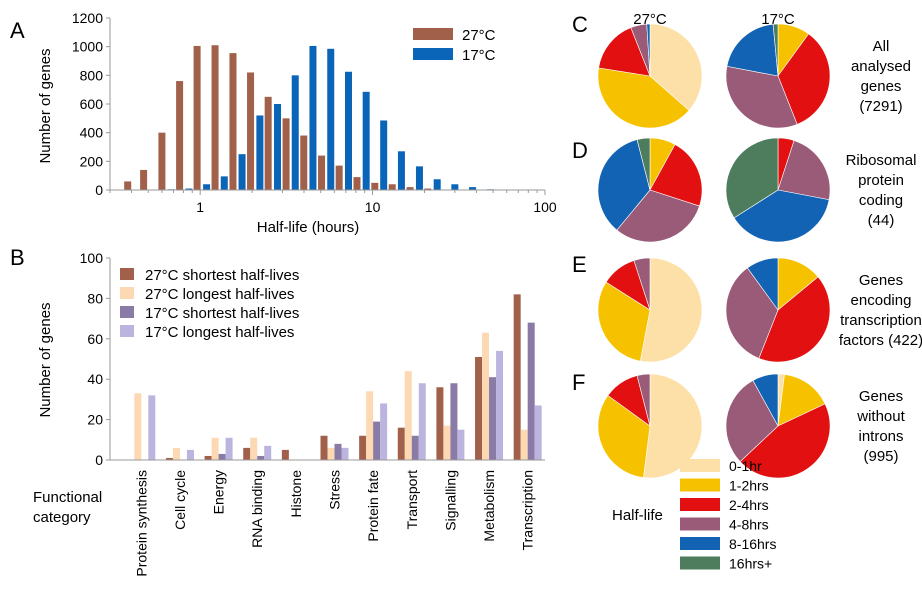 The height and width of the screenshot is (596, 922). Describe the element at coordinates (219, 332) in the screenshot. I see `category-legend-label: 17°C longest half-lives` at that location.